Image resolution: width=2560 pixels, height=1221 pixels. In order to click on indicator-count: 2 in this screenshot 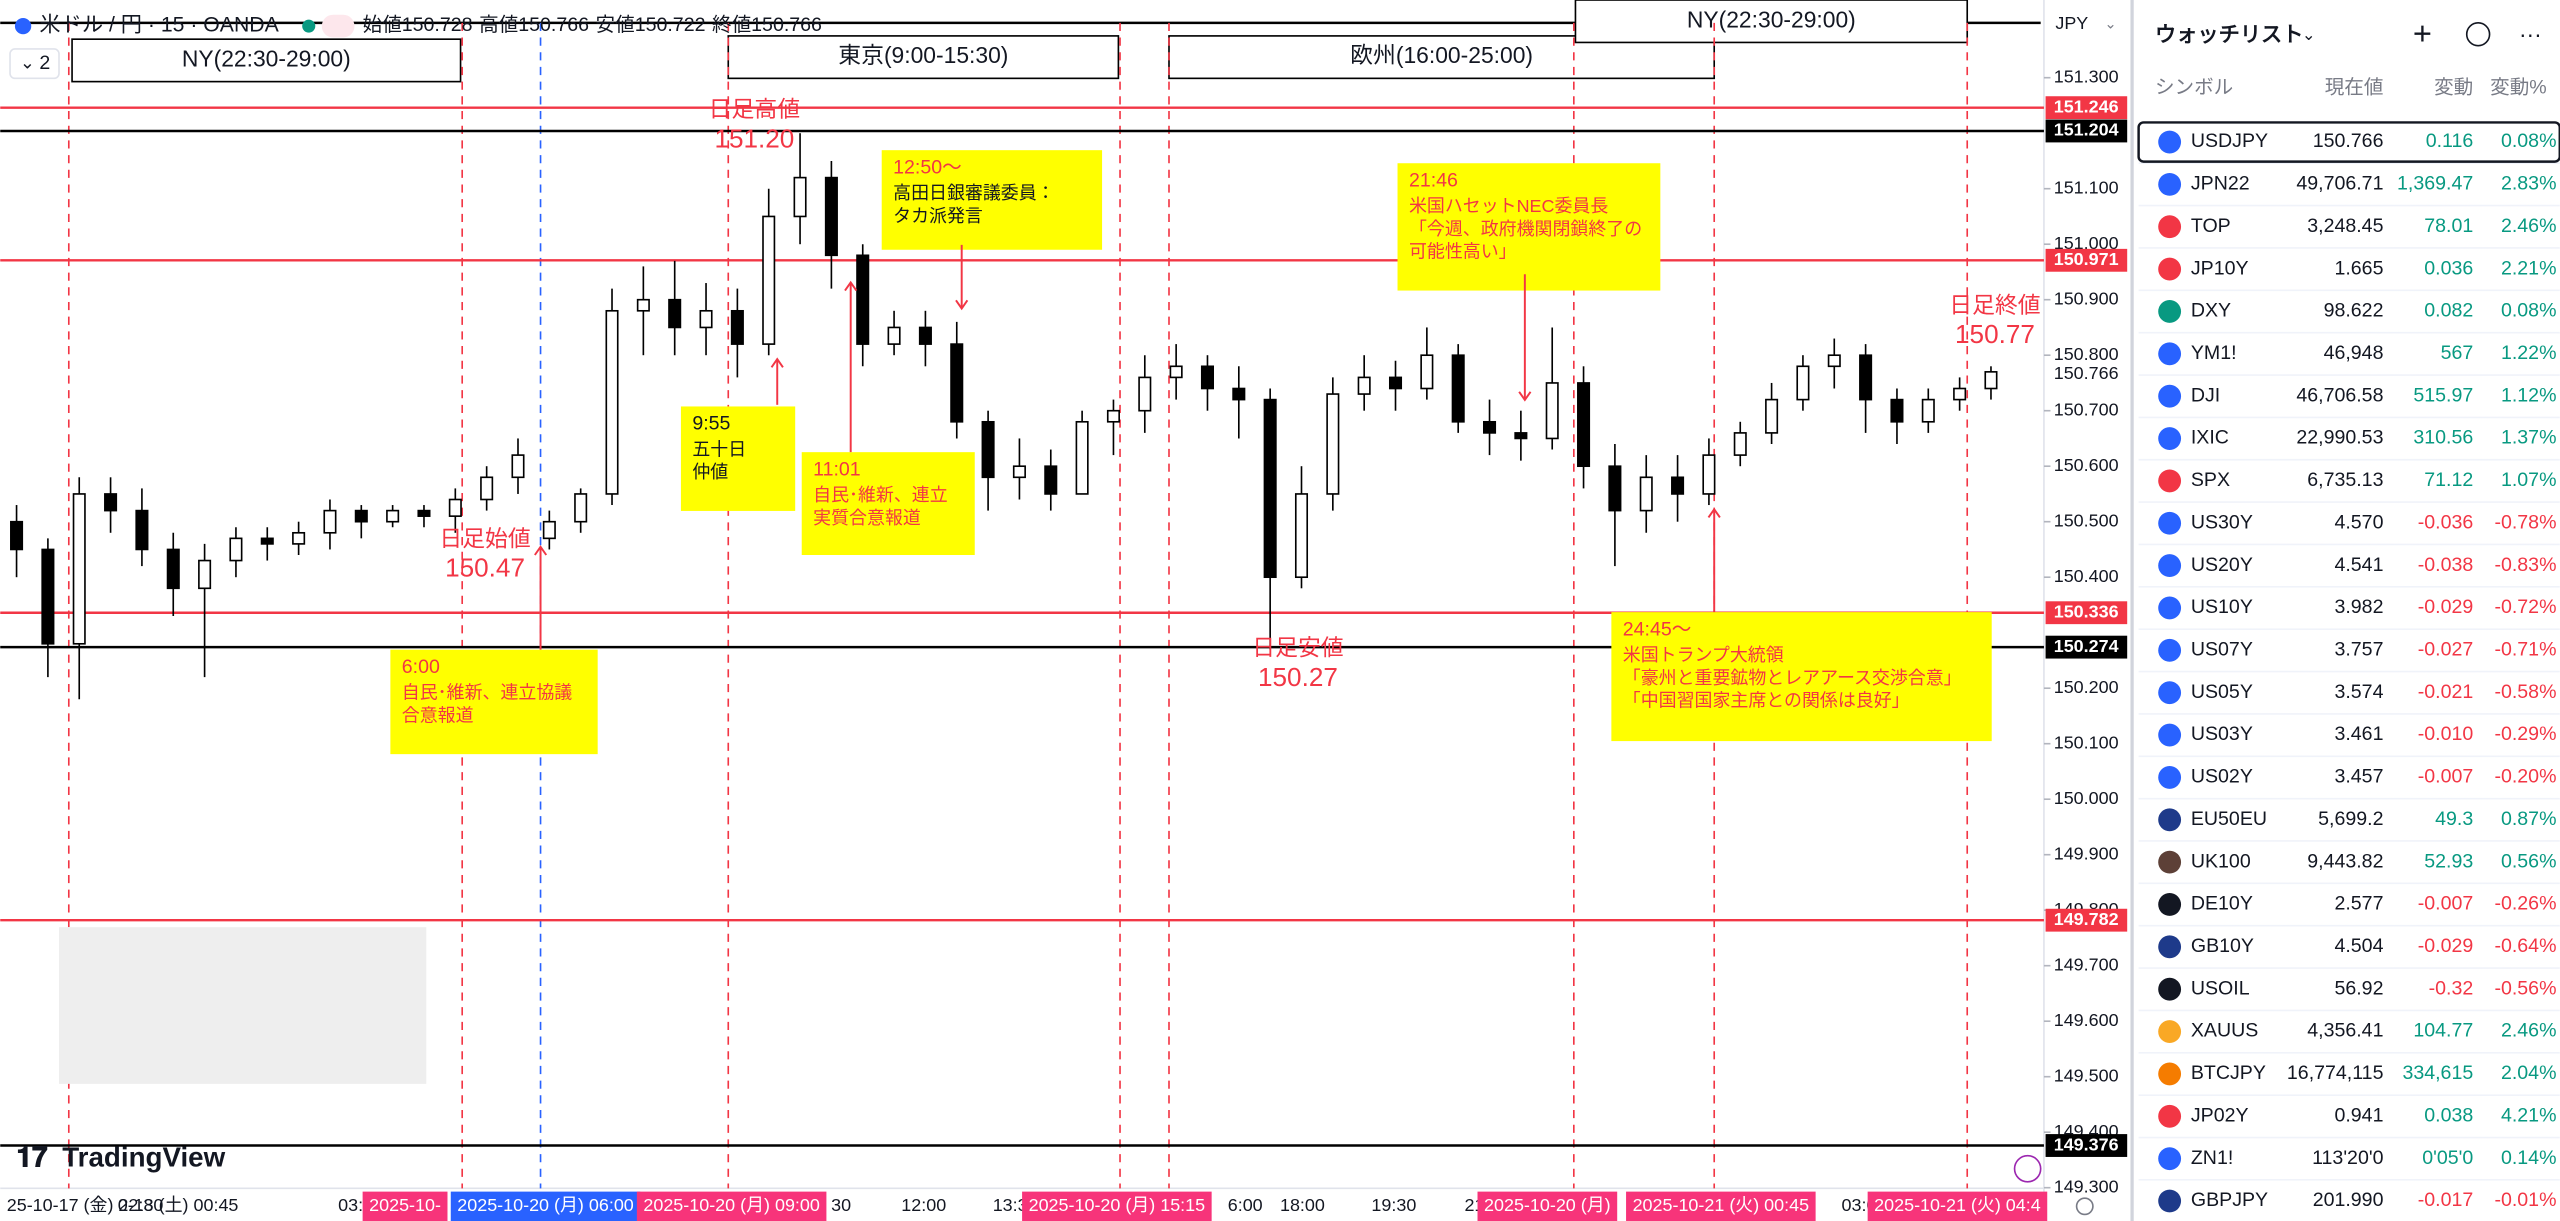, I will do `click(44, 63)`.